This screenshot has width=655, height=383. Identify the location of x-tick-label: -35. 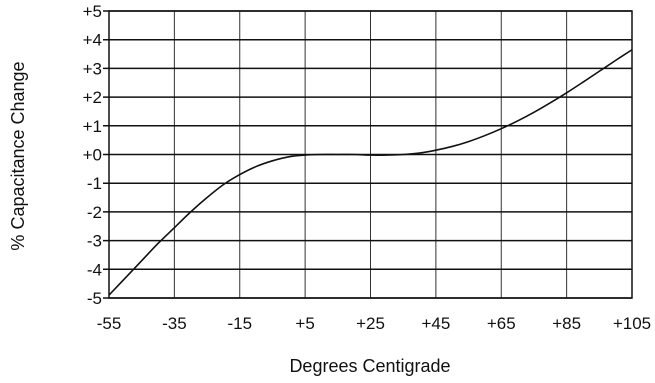
(174, 323).